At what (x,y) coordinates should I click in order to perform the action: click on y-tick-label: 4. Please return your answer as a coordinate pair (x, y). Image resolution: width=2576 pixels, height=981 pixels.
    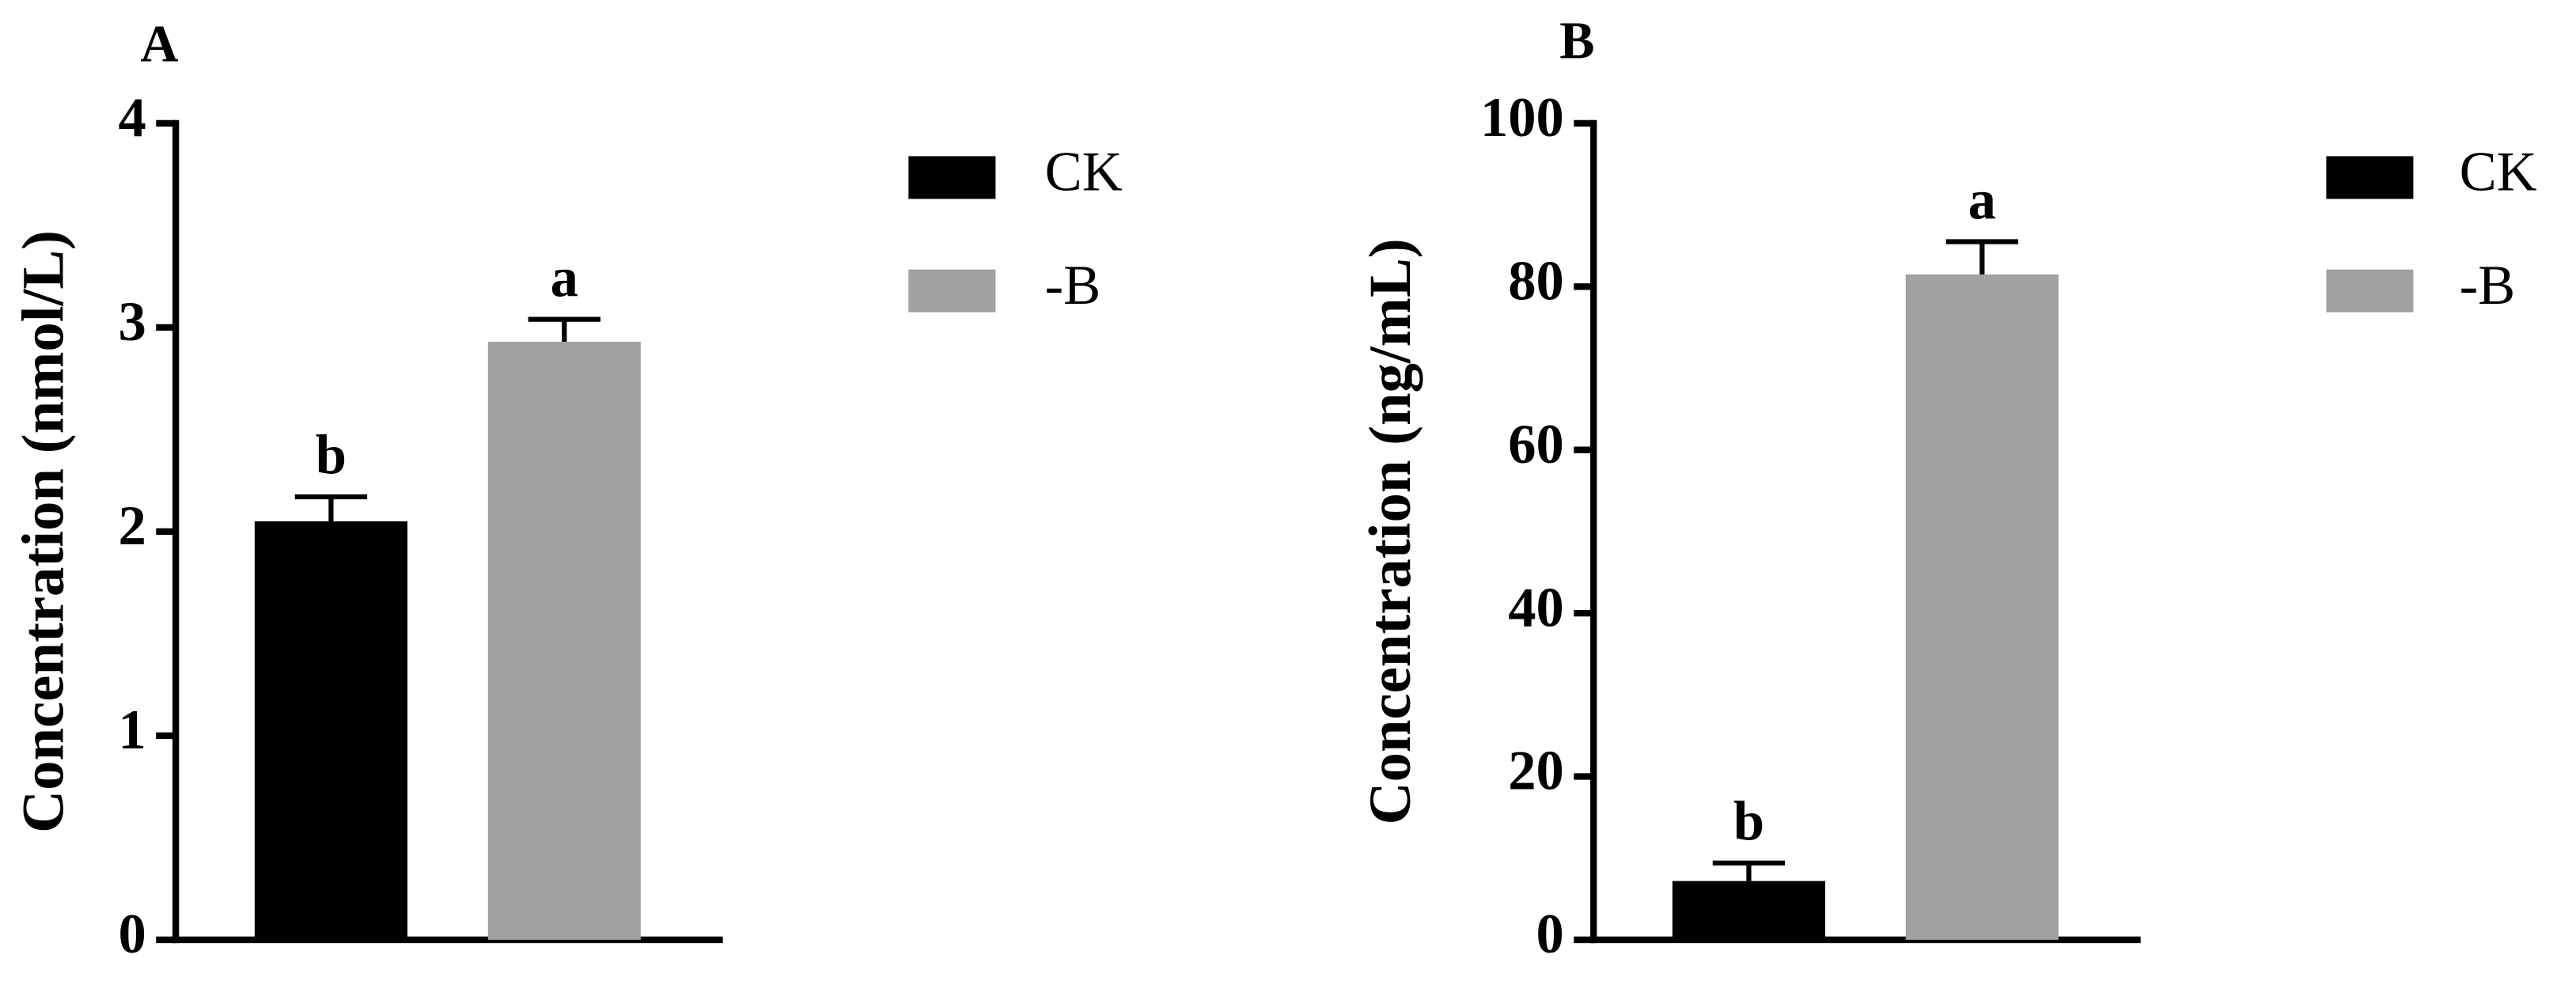
    Looking at the image, I should click on (132, 118).